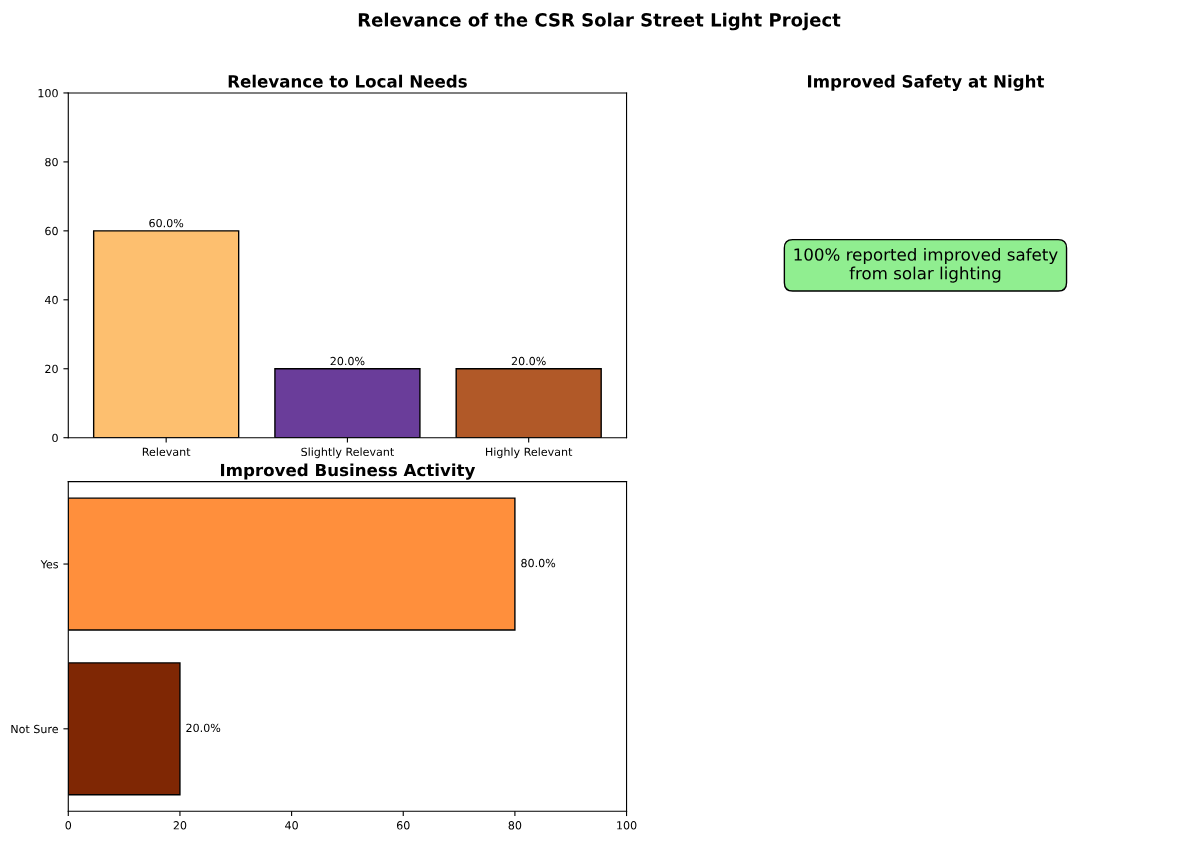 The height and width of the screenshot is (845, 1198). What do you see at coordinates (51, 300) in the screenshot?
I see `y-tick-label: 40` at bounding box center [51, 300].